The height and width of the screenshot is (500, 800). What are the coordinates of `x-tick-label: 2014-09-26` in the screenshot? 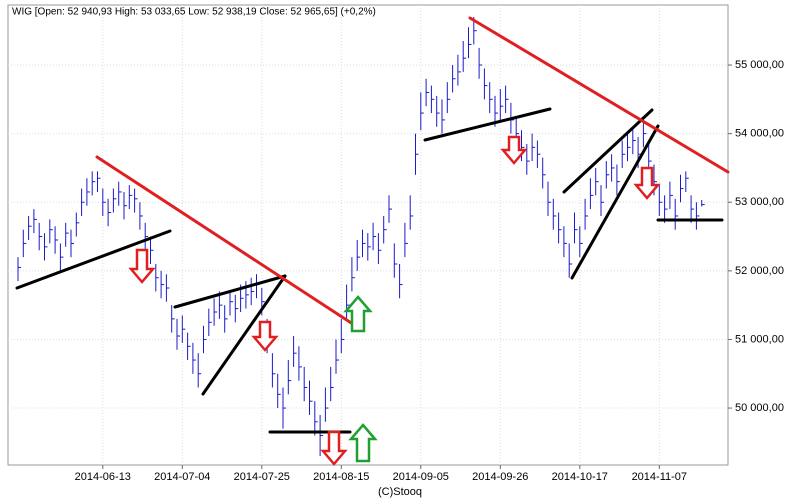 It's located at (500, 477).